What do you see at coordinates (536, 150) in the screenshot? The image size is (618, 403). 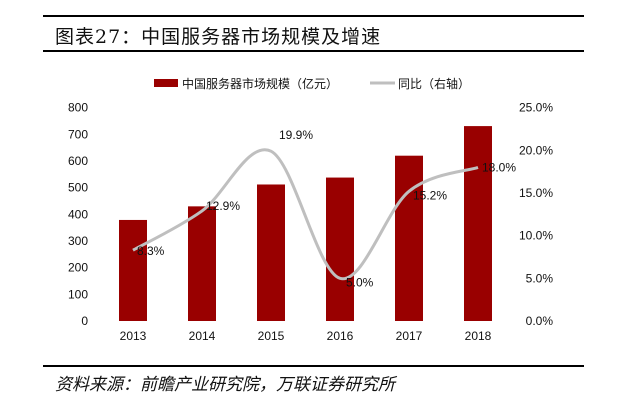 I see `y-right-tick: 20.0%` at bounding box center [536, 150].